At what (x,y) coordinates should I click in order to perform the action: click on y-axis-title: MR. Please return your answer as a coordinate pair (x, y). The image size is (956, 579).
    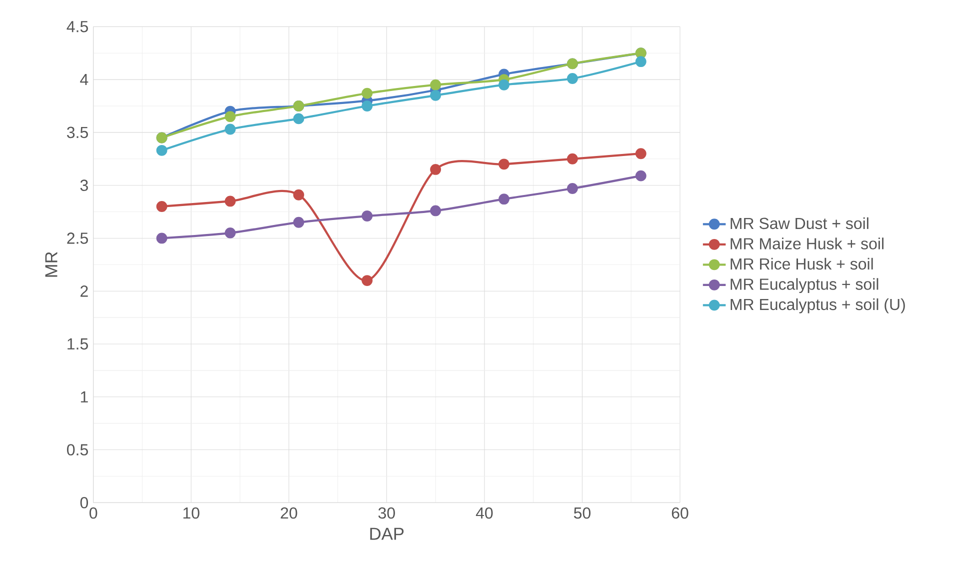
    Looking at the image, I should click on (51, 264).